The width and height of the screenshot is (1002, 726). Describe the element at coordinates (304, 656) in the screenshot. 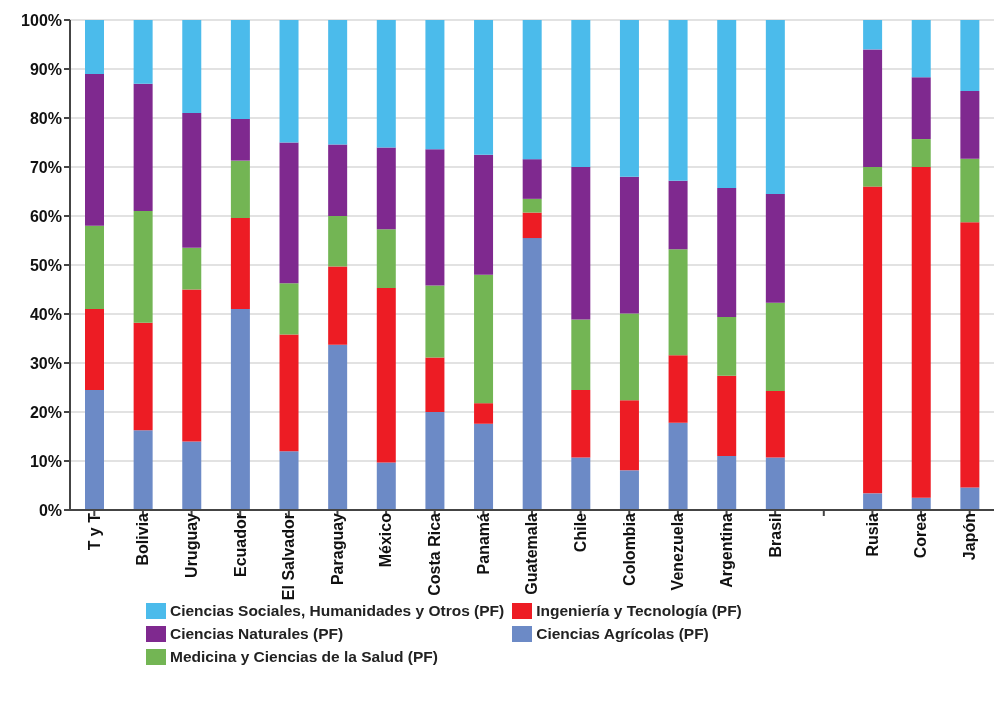

I see `legend-label: Medicina y Ciencias de la Salud (PF)` at that location.